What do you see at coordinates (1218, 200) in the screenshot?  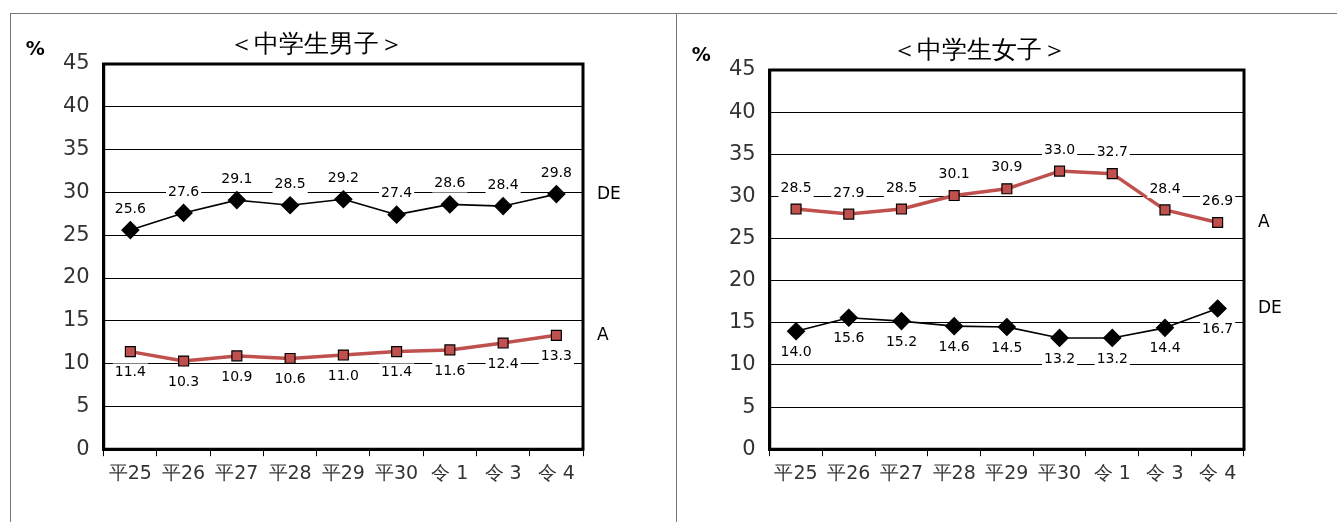 I see `data-label: 26.9` at bounding box center [1218, 200].